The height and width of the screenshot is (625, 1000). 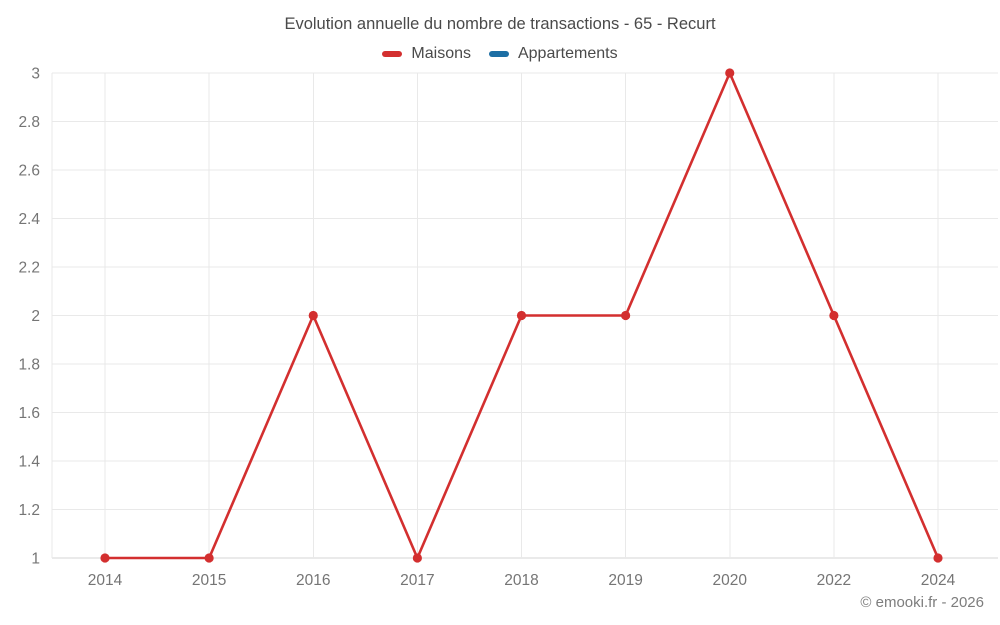 I want to click on y-tick-label: 1.2, so click(x=29, y=510).